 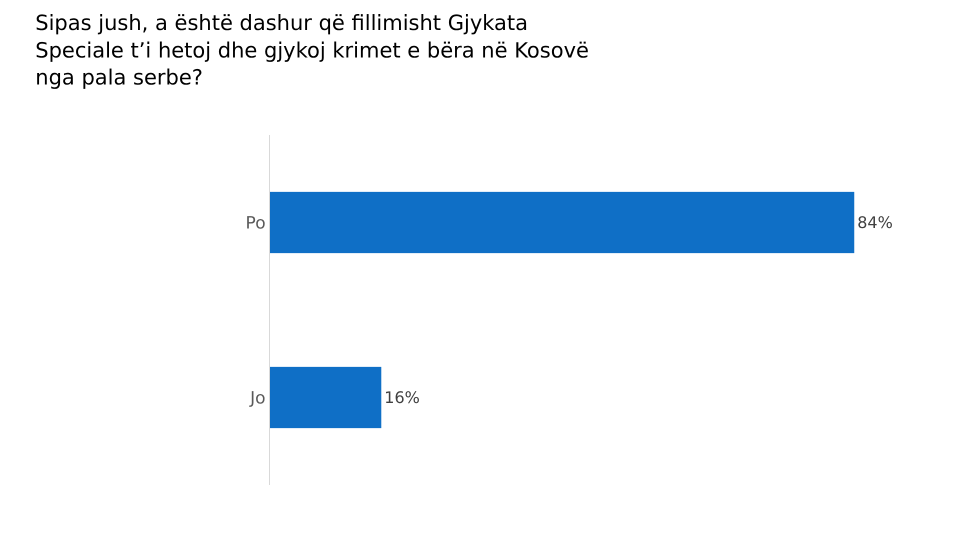 What do you see at coordinates (257, 398) in the screenshot?
I see `y-tick-label: Jo` at bounding box center [257, 398].